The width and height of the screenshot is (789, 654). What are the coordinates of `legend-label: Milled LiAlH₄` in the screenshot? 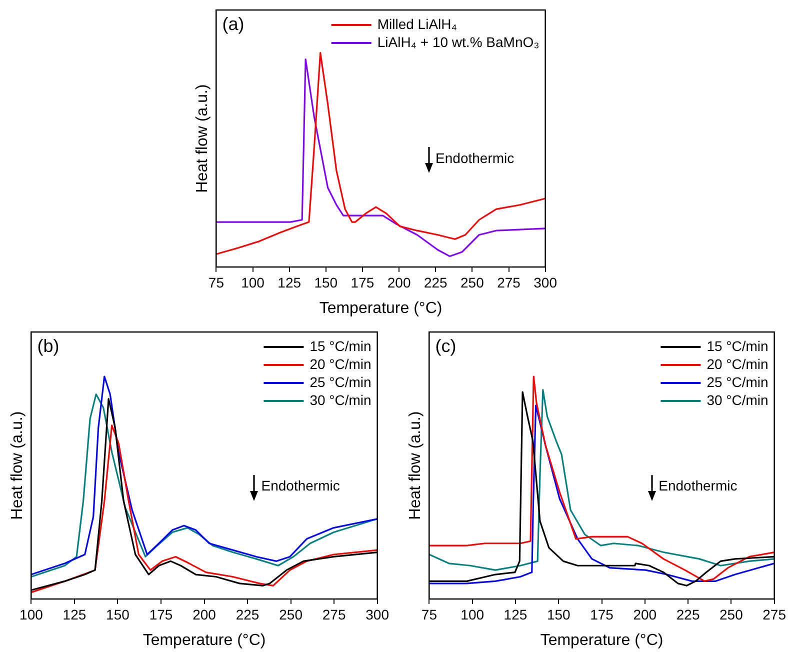 It's located at (417, 24).